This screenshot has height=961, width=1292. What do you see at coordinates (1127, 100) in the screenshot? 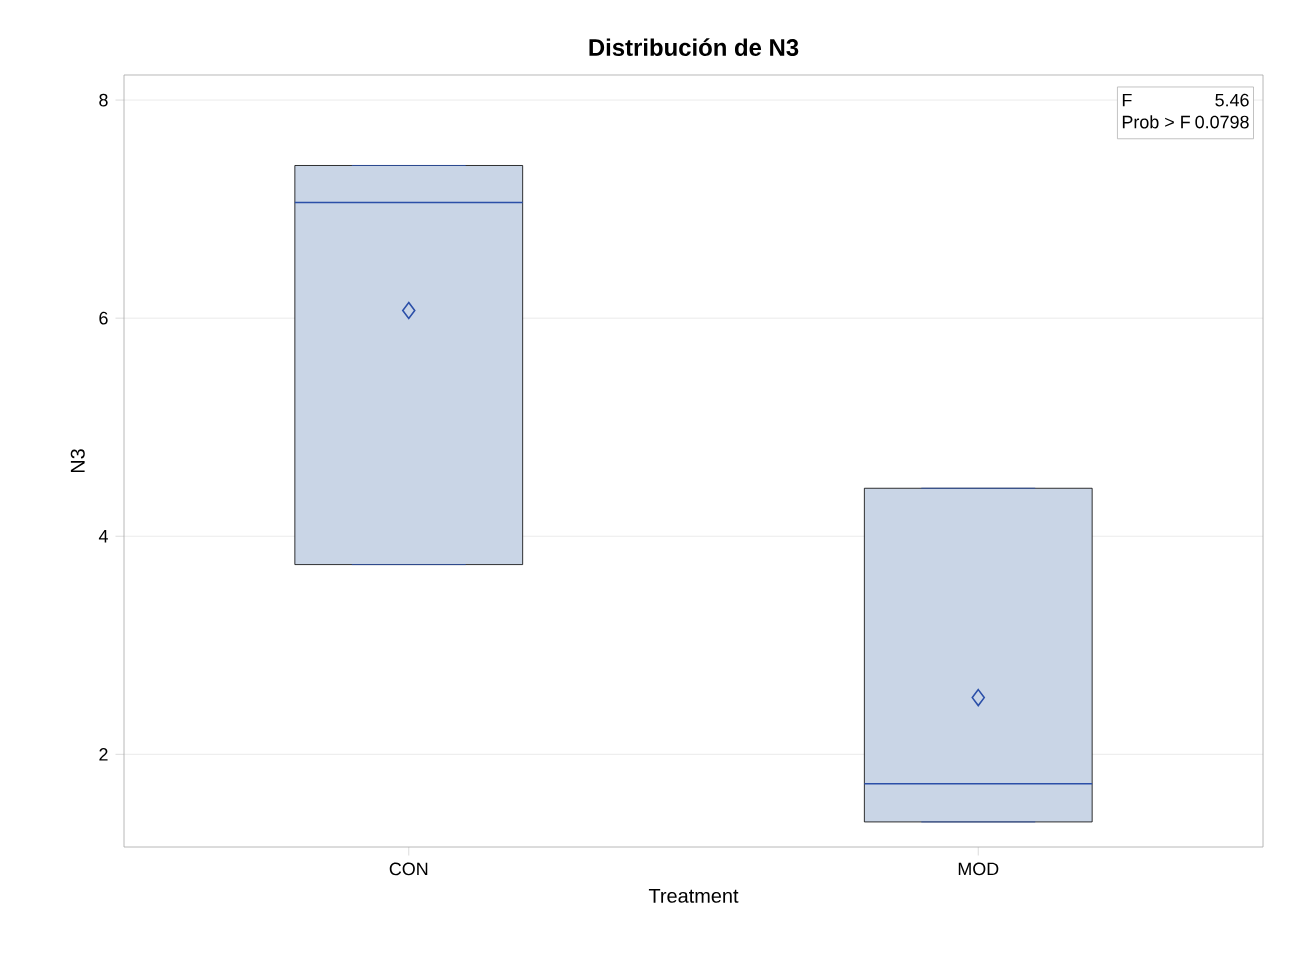
I see `annotation: F` at bounding box center [1127, 100].